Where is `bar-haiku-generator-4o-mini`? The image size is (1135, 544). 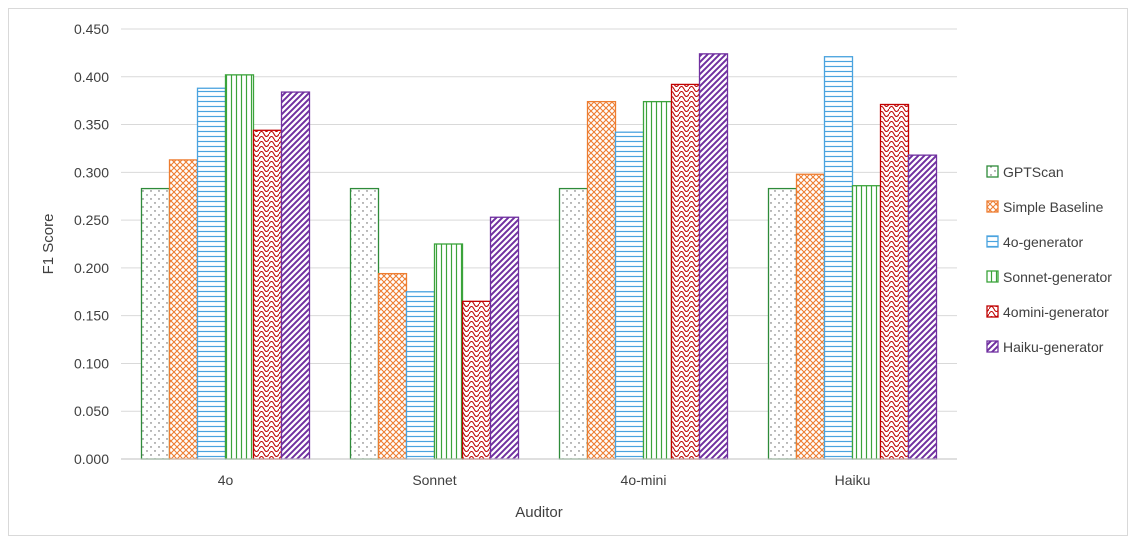 bar-haiku-generator-4o-mini is located at coordinates (713, 256).